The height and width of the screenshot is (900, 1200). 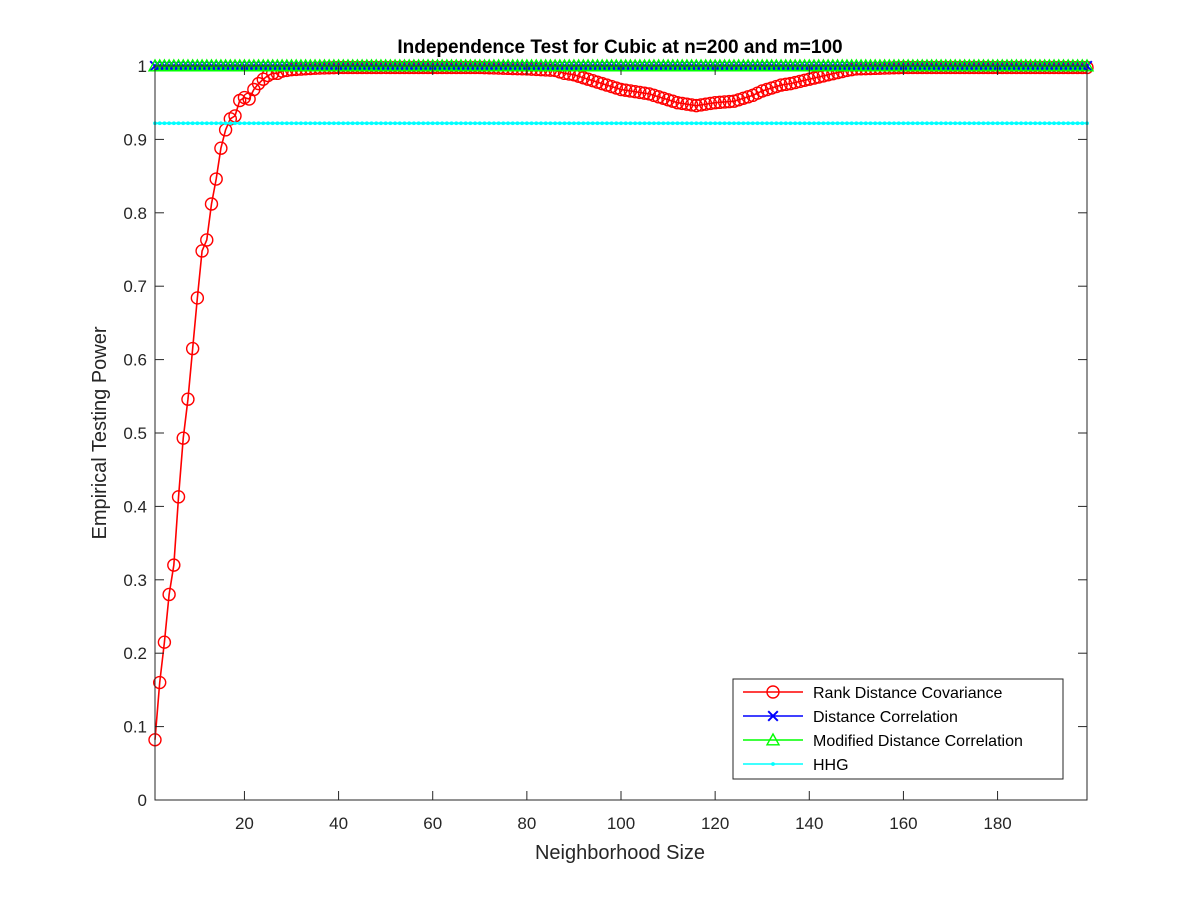 What do you see at coordinates (873, 693) in the screenshot?
I see `legend-item: Rank Distance Covariance` at bounding box center [873, 693].